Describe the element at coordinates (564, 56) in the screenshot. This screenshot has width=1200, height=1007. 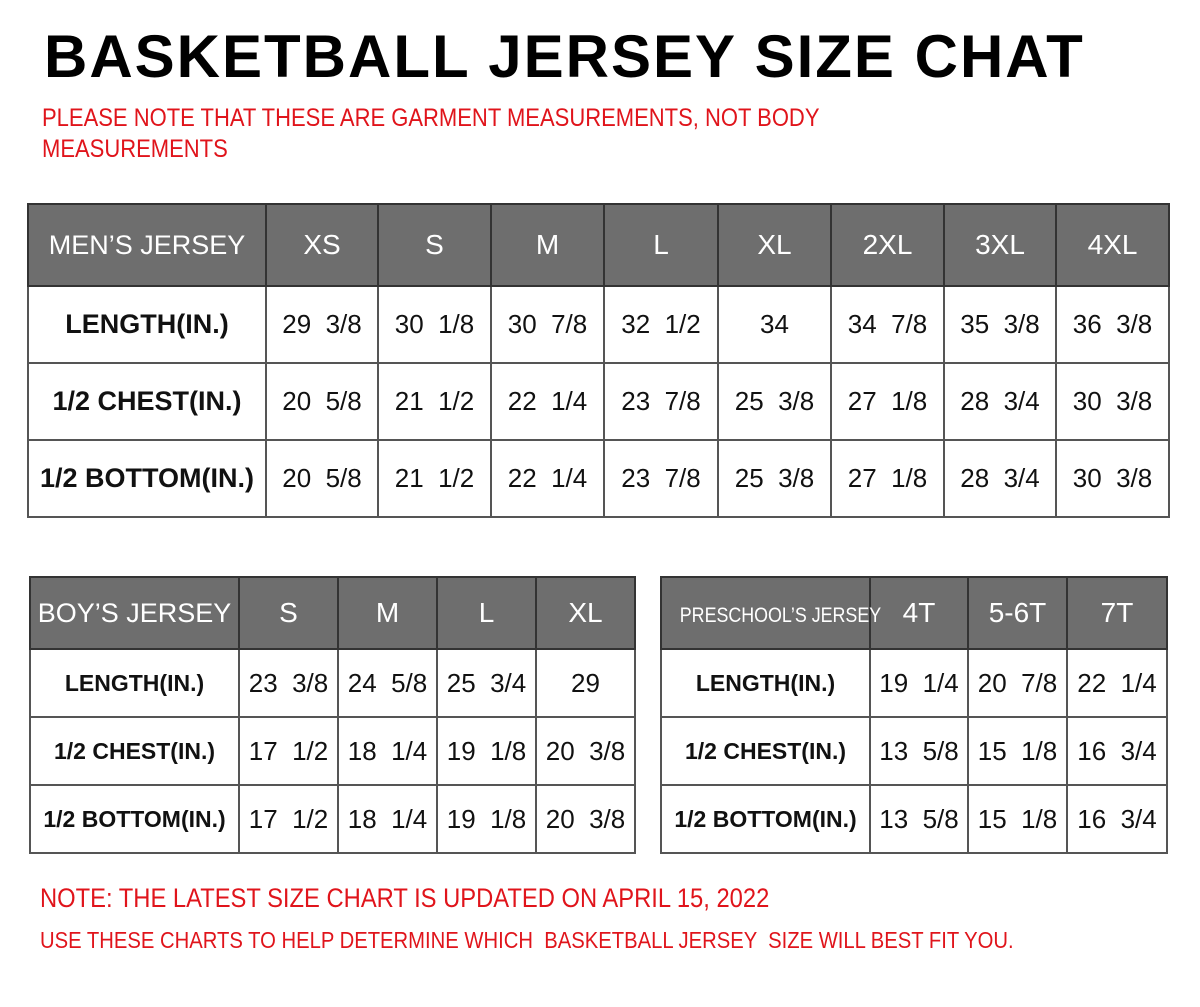
I see `page-title: BASKETBALL JERSEY SIZE CHAT` at that location.